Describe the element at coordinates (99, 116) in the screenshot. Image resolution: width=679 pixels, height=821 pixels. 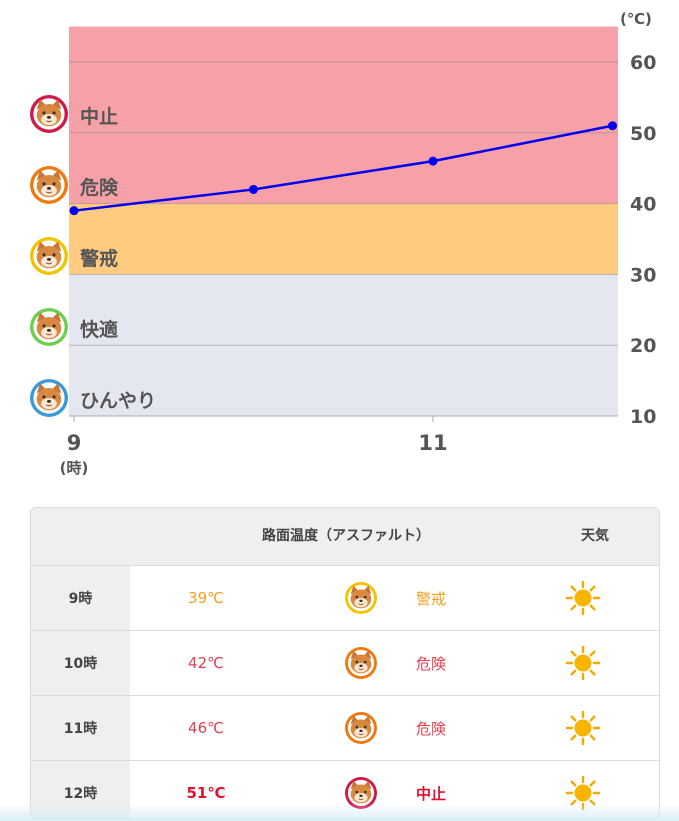
I see `zone-label-0: 中止` at that location.